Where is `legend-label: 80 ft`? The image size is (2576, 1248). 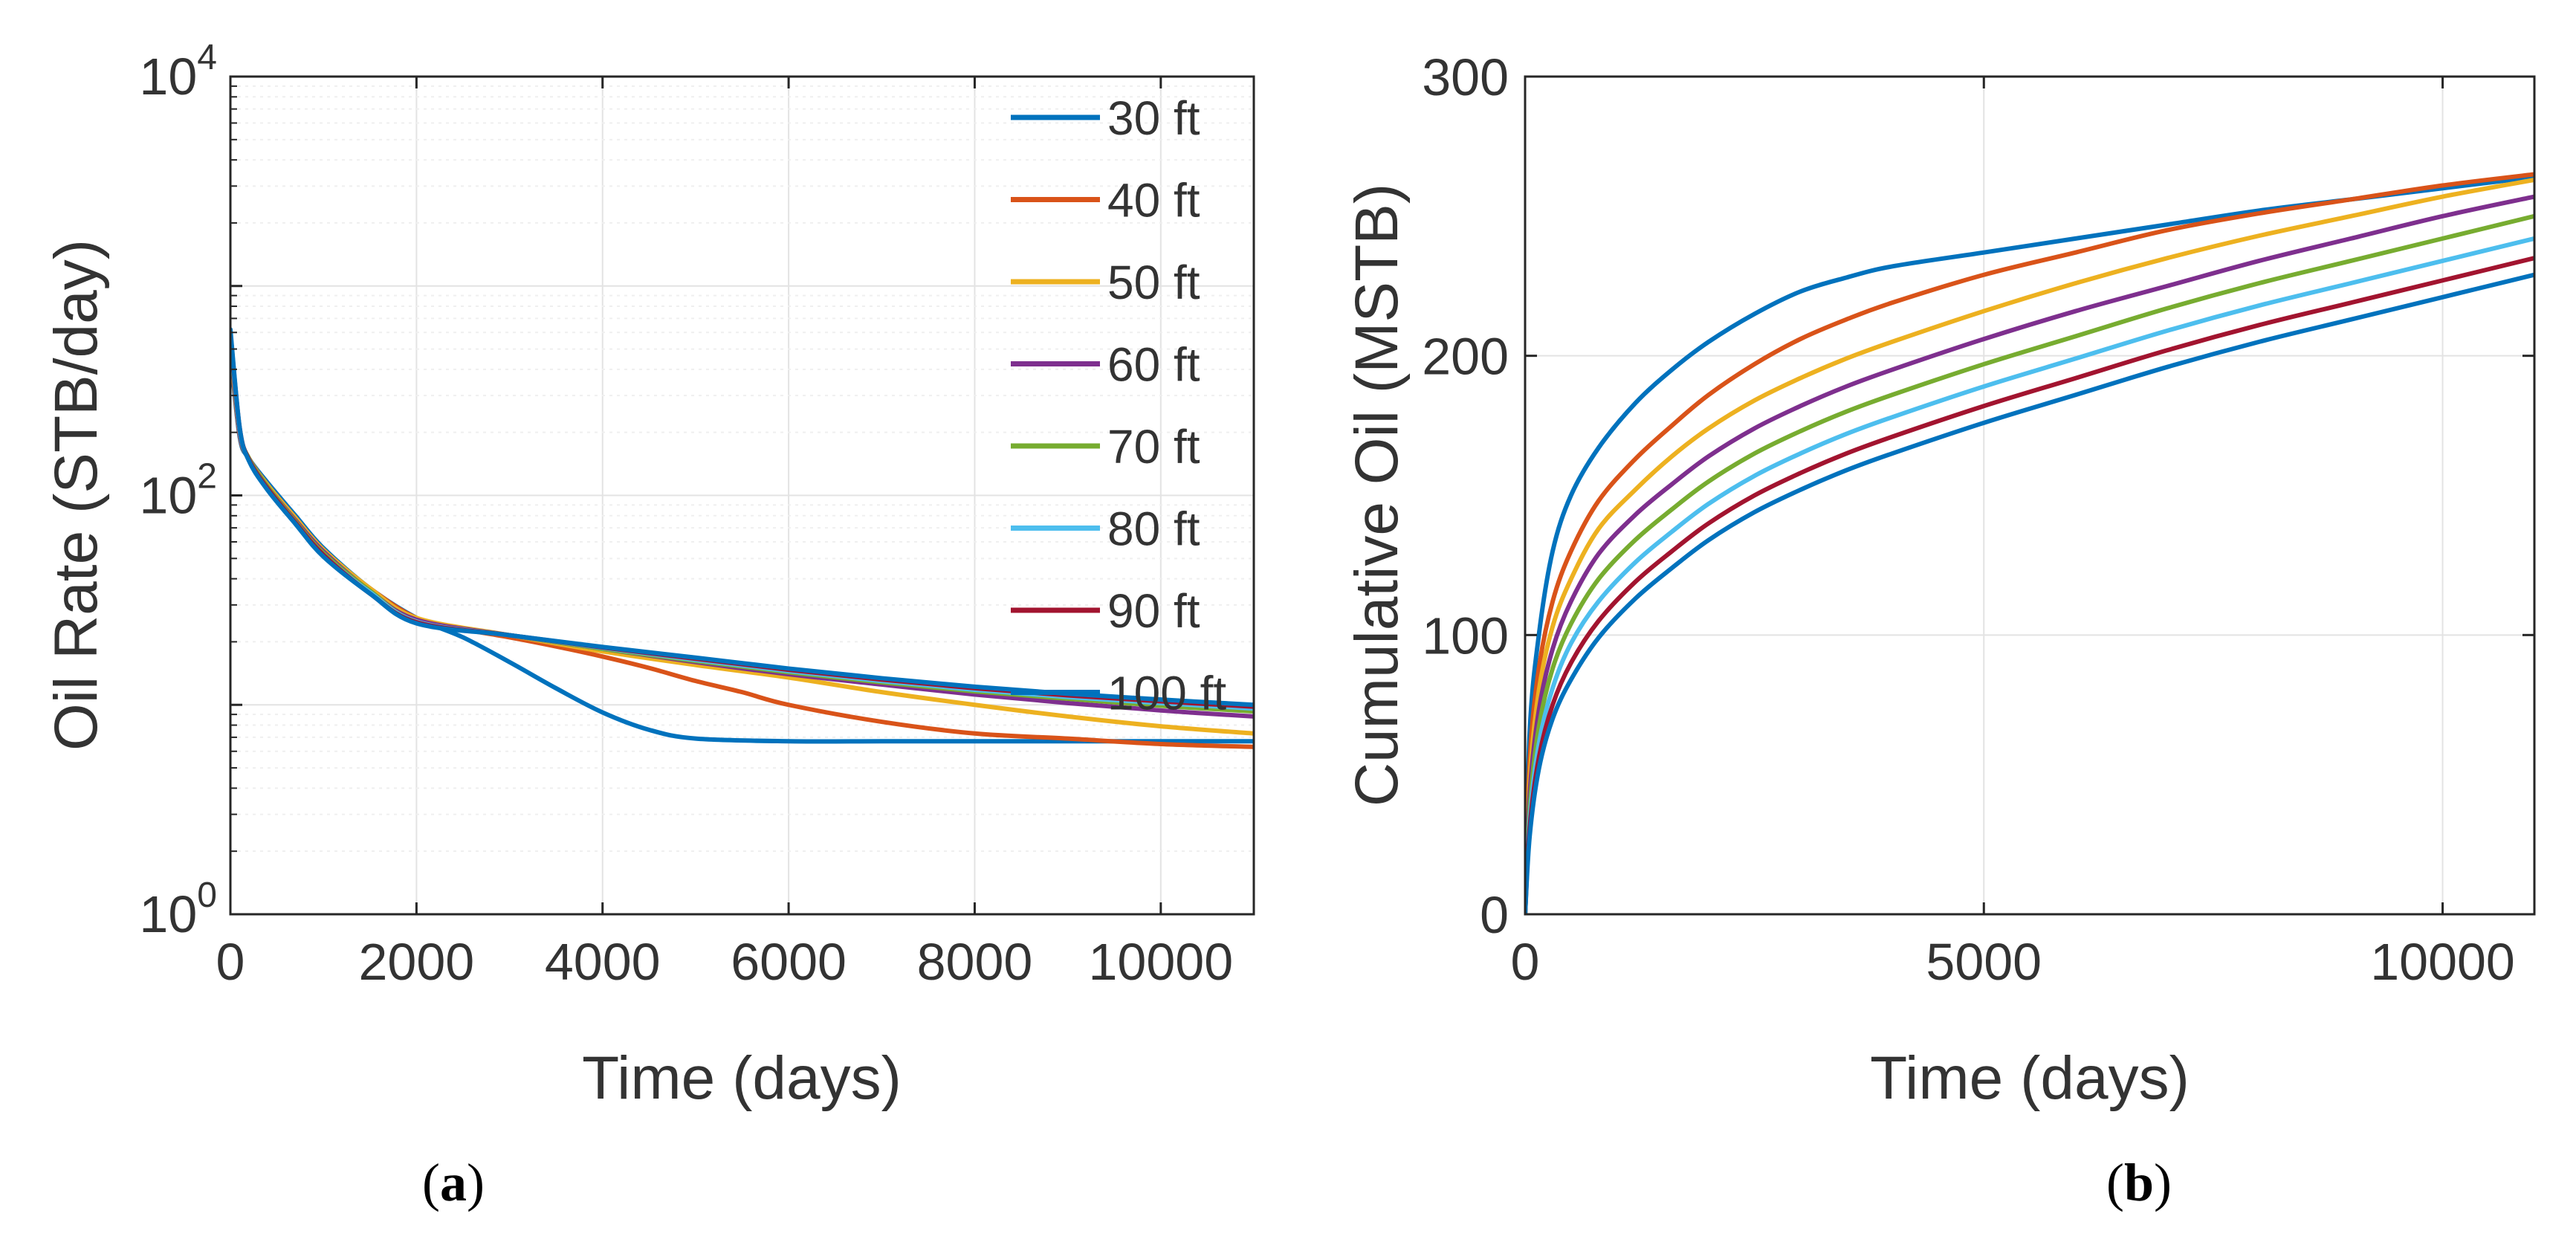 legend-label: 80 ft is located at coordinates (1153, 529).